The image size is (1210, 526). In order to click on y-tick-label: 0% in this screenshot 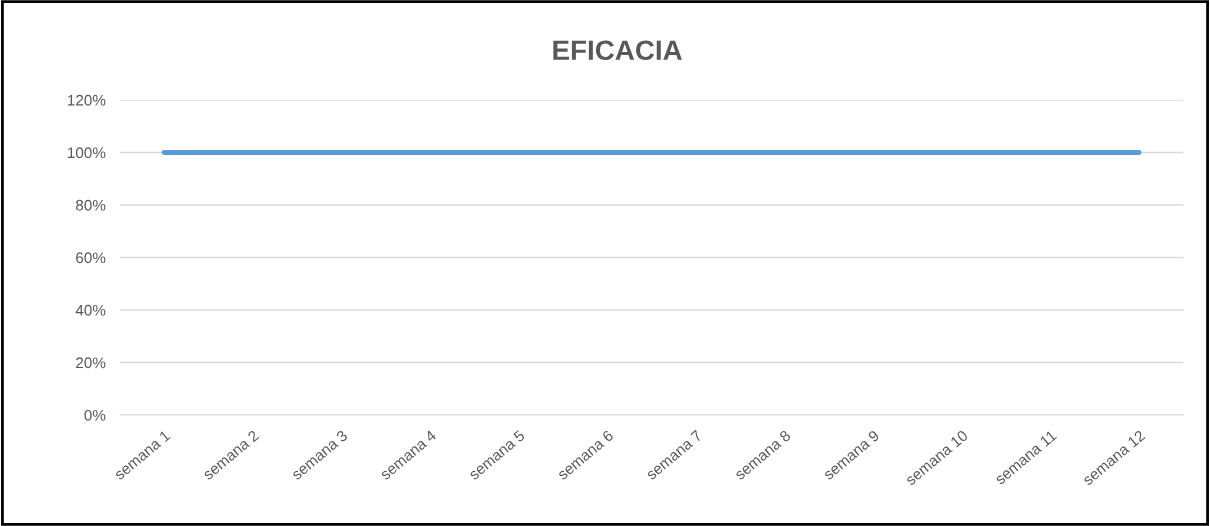, I will do `click(95, 415)`.